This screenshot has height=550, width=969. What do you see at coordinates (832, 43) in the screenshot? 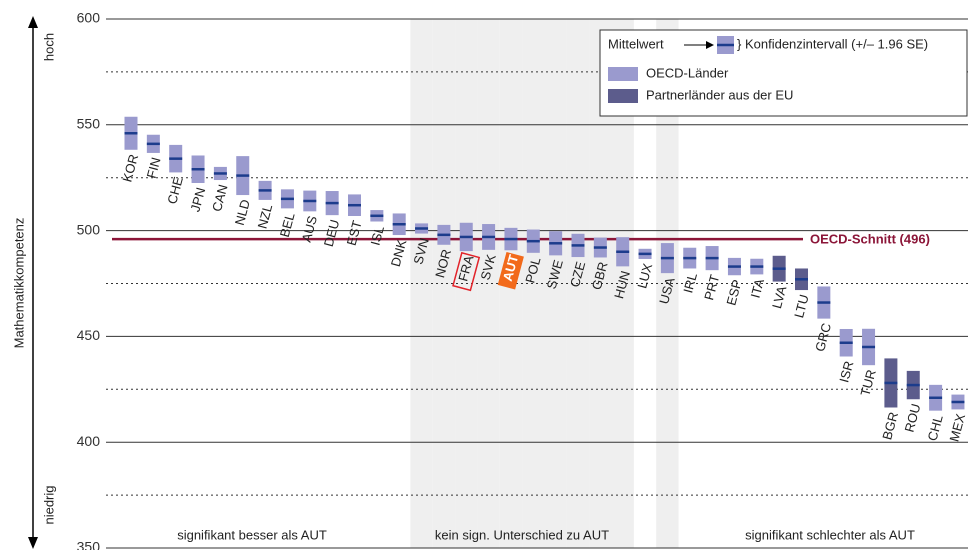
I see `legend-ci: } Konfidenzintervall (+/– 1.96 SE)` at bounding box center [832, 43].